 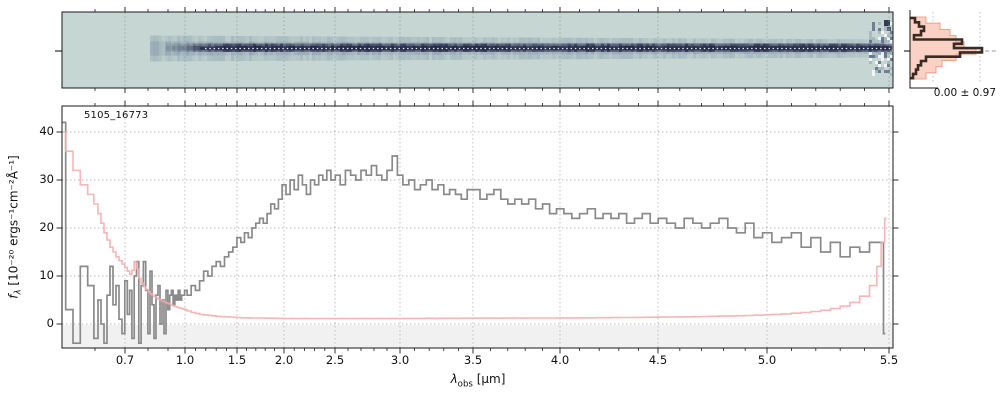 I want to click on x-tick-label: 4.0, so click(x=560, y=360).